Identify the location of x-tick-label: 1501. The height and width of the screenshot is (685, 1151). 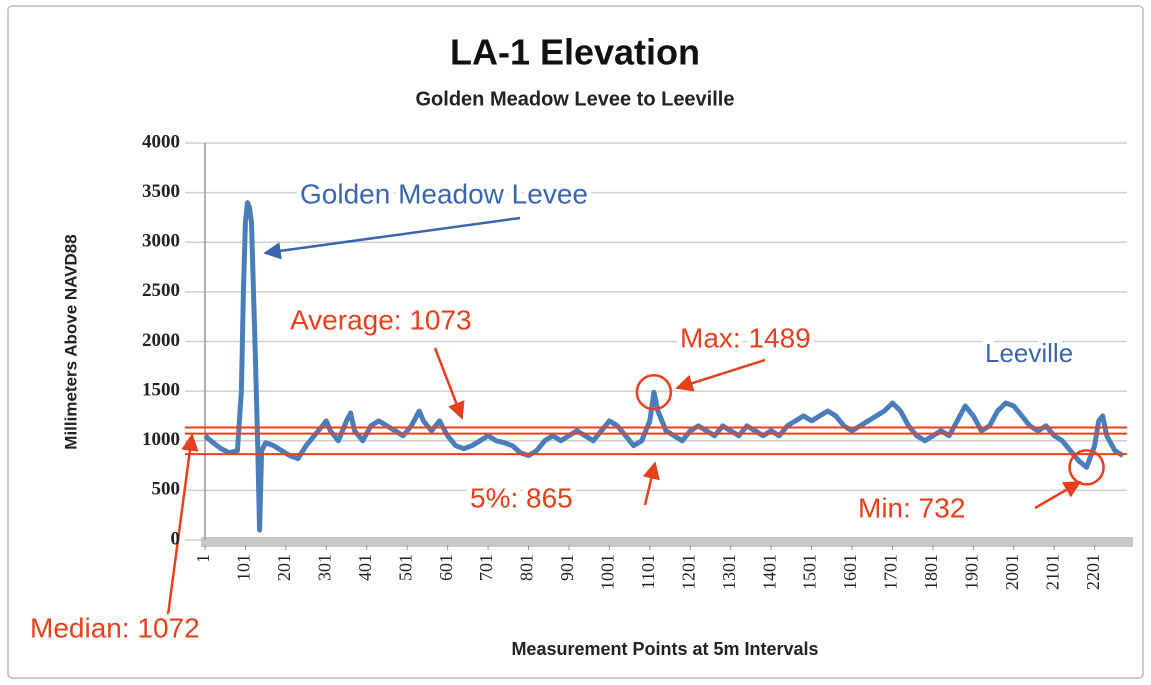
(810, 572).